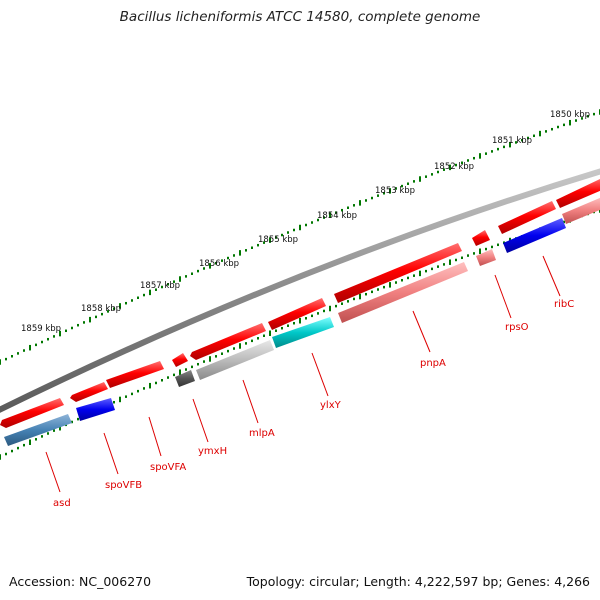  What do you see at coordinates (185, 378) in the screenshot?
I see `feature-ymxh` at bounding box center [185, 378].